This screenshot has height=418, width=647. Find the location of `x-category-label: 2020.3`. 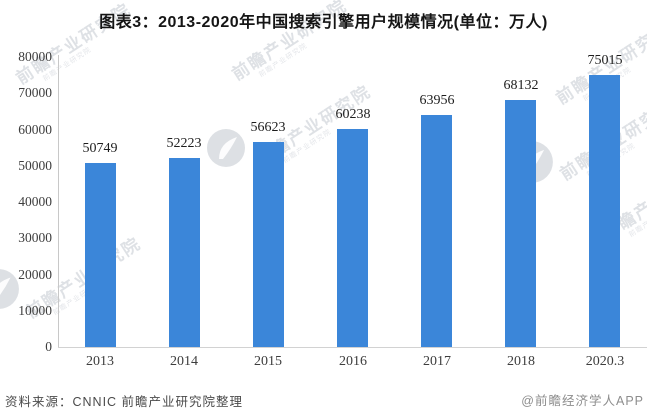

x-category-label: 2020.3 is located at coordinates (605, 361).